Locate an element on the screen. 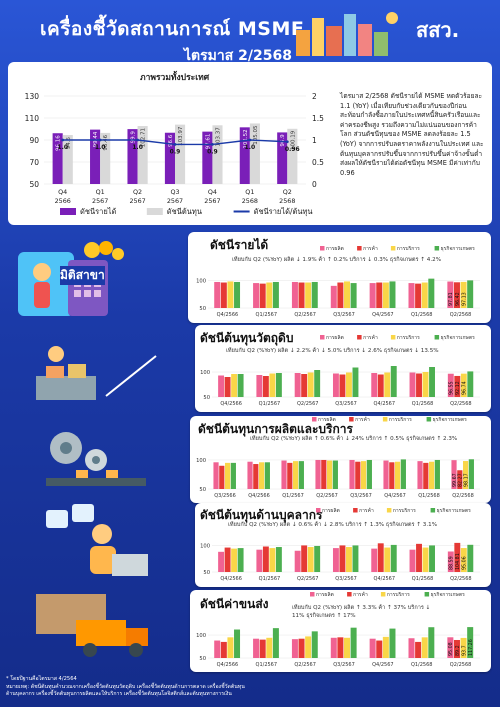  legend-label: การผลิต is located at coordinates (327, 419).